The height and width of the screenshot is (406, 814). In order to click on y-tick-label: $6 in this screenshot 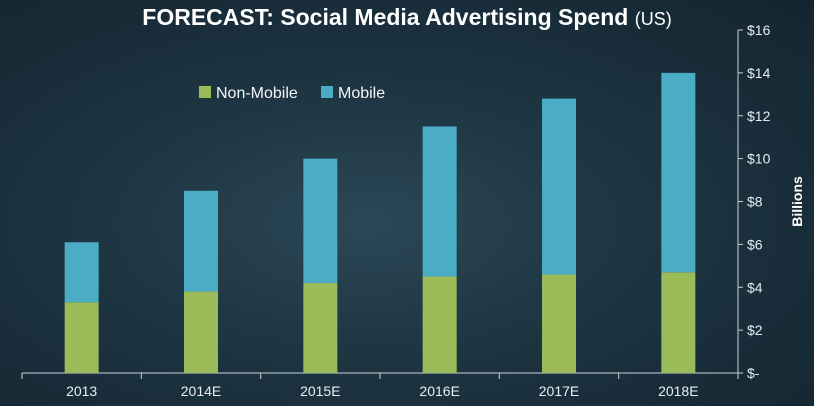, I will do `click(755, 244)`.